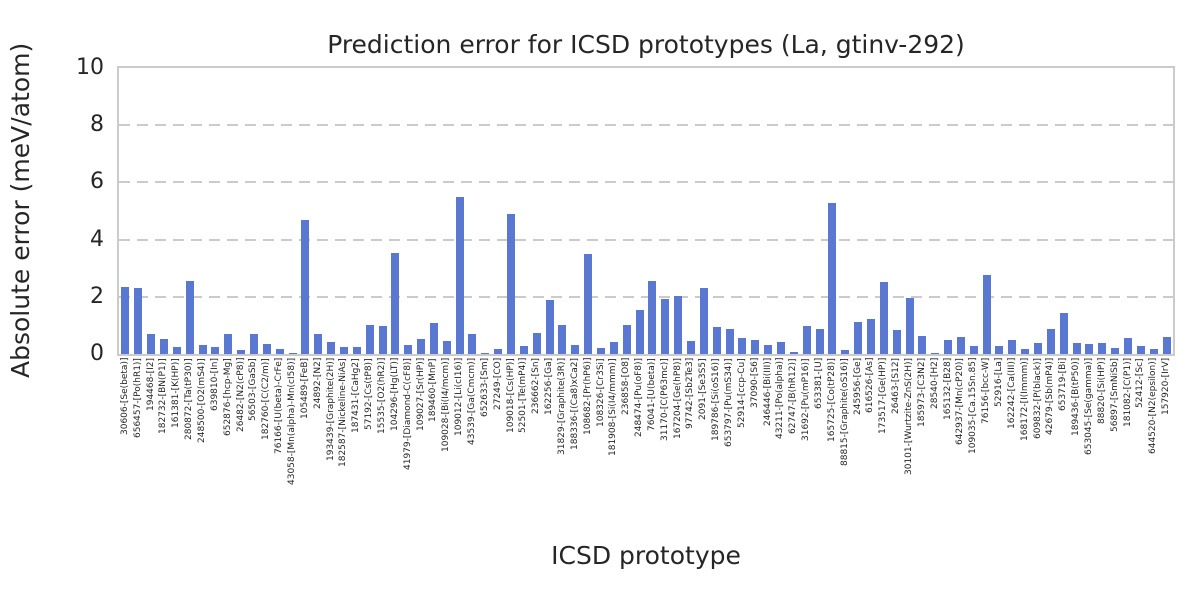 This screenshot has width=1200, height=600. Describe the element at coordinates (292, 422) in the screenshot. I see `x-tick-label: 43058-[Mn(alpha)-Mn(cI58)]` at that location.